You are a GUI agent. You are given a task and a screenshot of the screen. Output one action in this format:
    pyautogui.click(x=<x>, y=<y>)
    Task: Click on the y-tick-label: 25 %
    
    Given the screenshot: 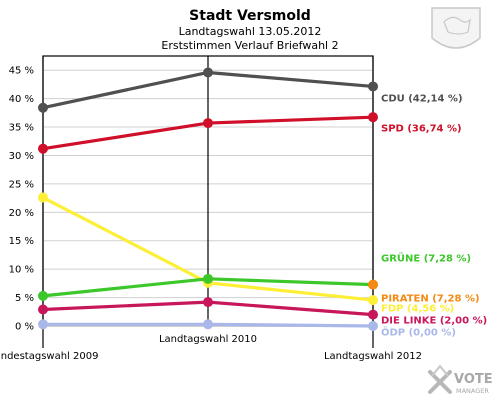 What is the action you would take?
    pyautogui.click(x=21, y=184)
    